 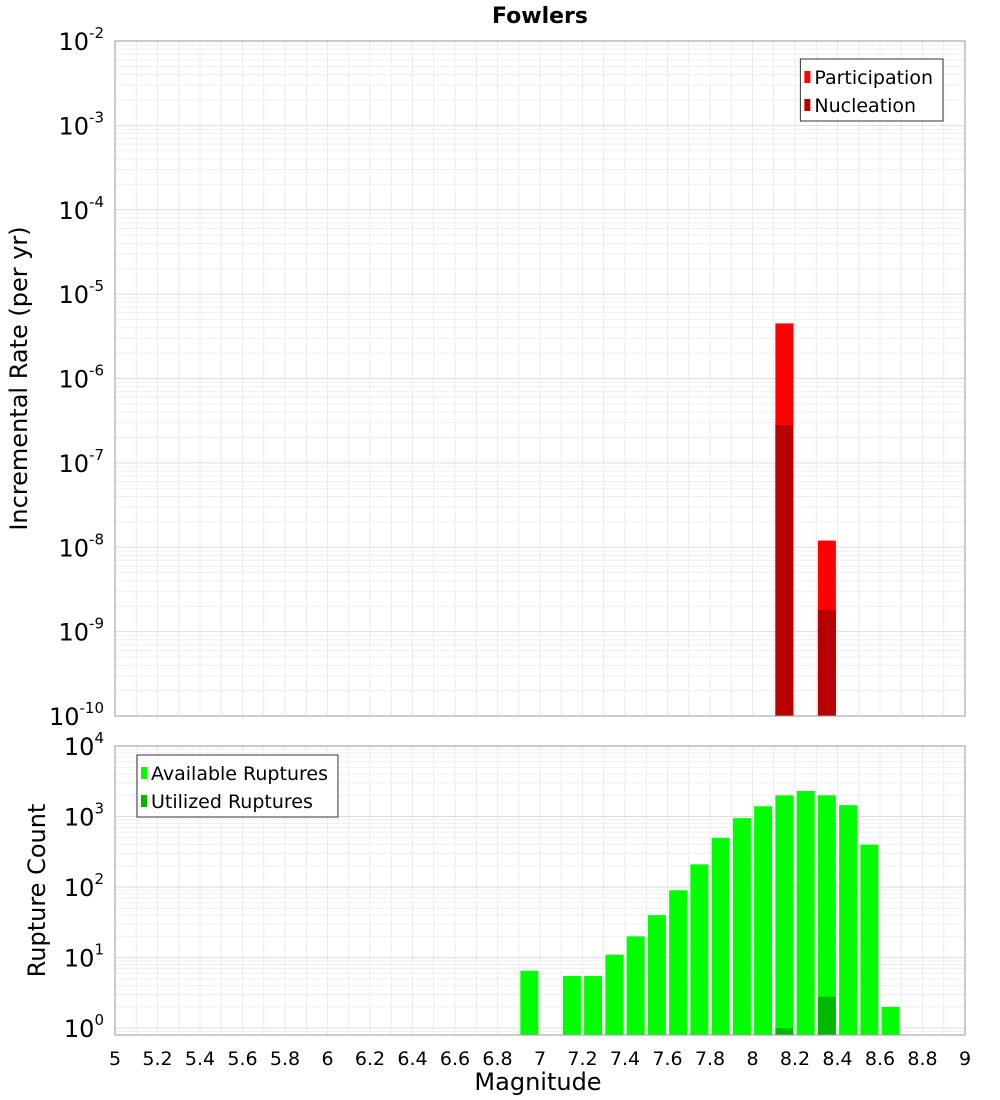 I want to click on y-tick-label: 10⁴, so click(x=84, y=745).